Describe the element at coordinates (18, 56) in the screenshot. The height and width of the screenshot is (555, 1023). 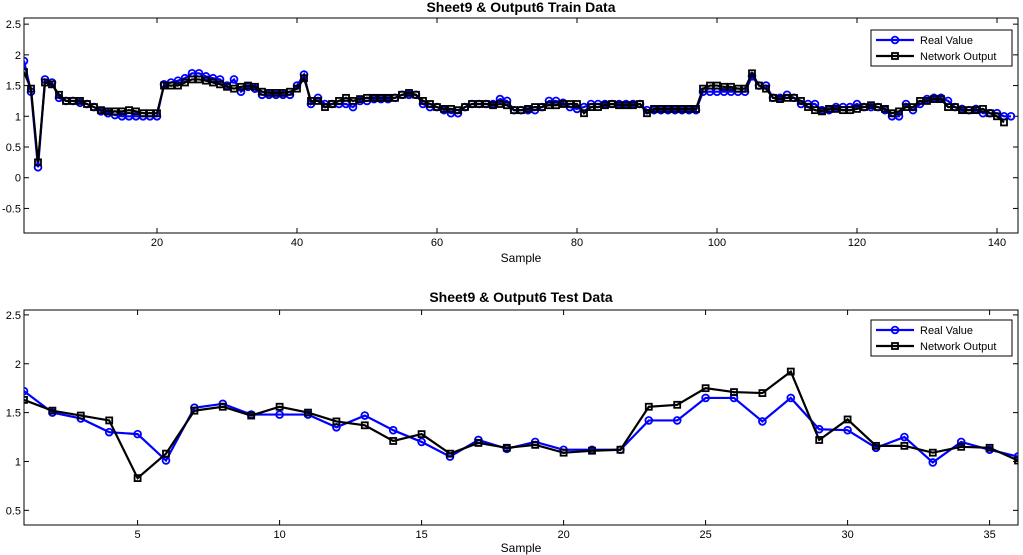
I see `y-tick-label: 2` at that location.